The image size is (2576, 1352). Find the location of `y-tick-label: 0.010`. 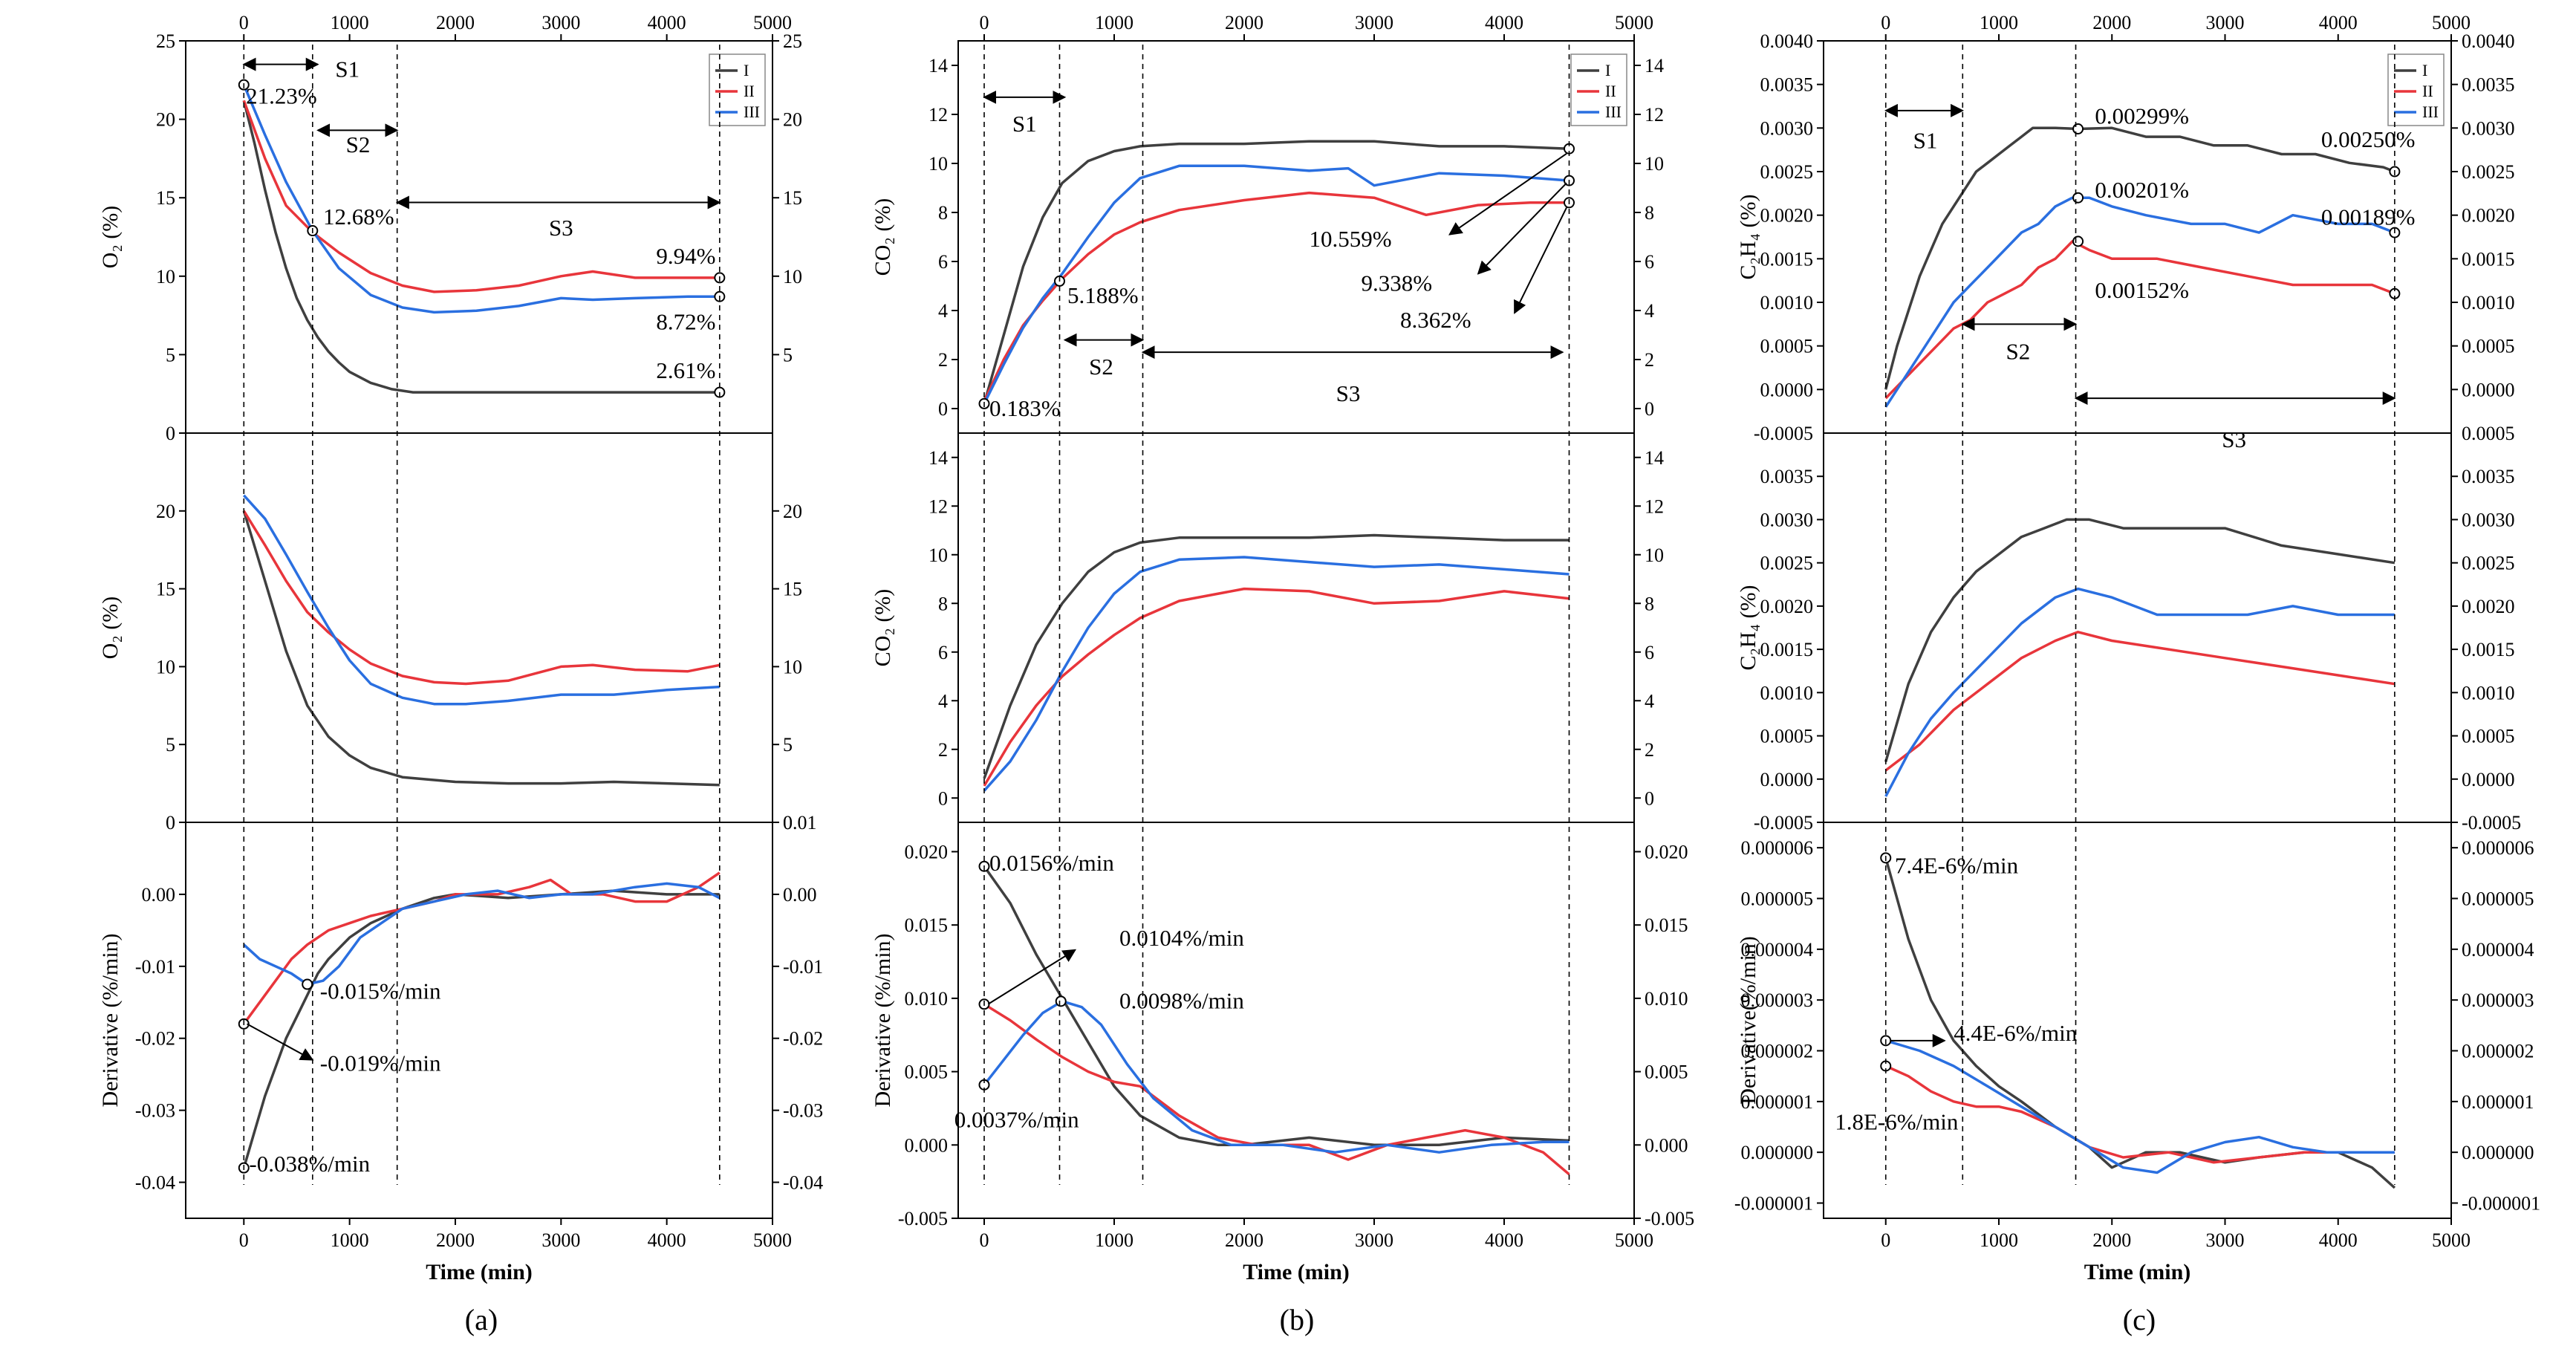

y-tick-label: 0.010 is located at coordinates (927, 999).